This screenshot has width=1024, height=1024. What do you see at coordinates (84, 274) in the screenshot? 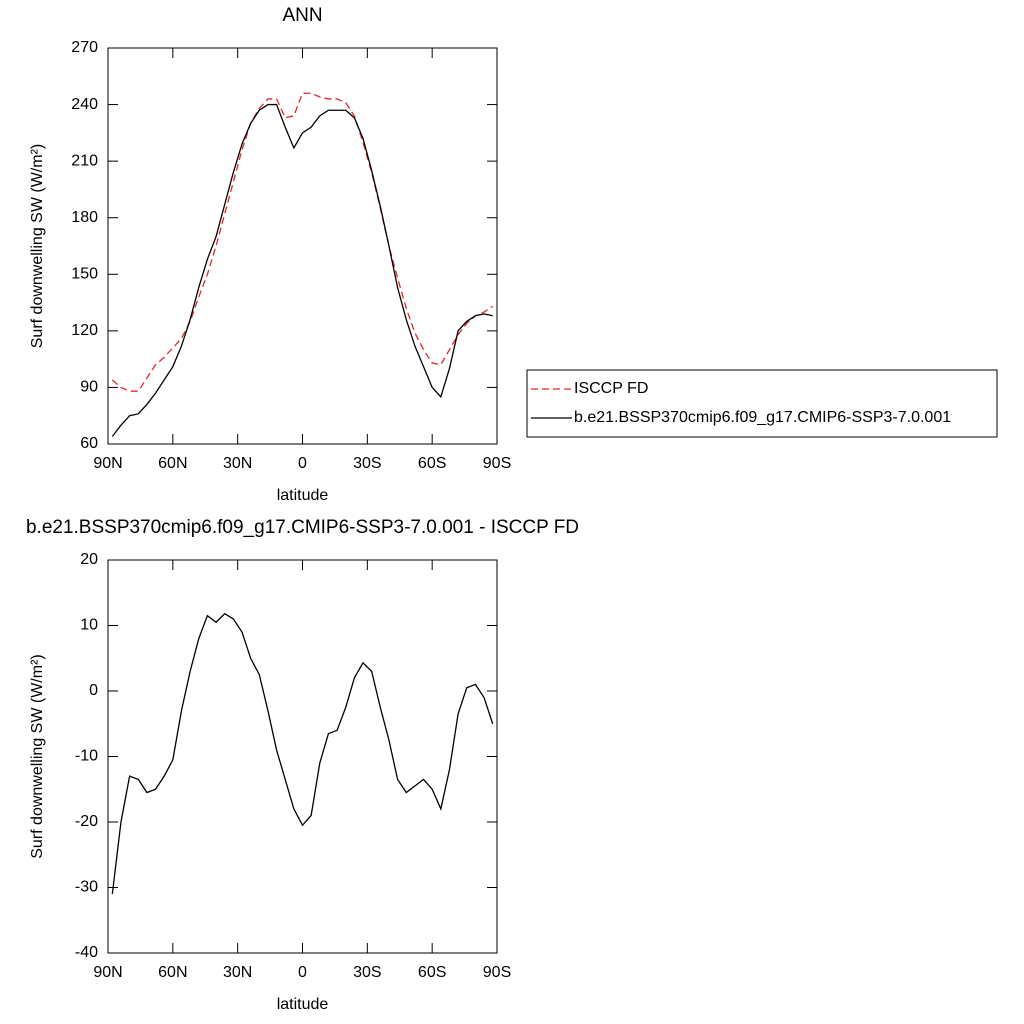
I see `y-tick-label: 150` at bounding box center [84, 274].